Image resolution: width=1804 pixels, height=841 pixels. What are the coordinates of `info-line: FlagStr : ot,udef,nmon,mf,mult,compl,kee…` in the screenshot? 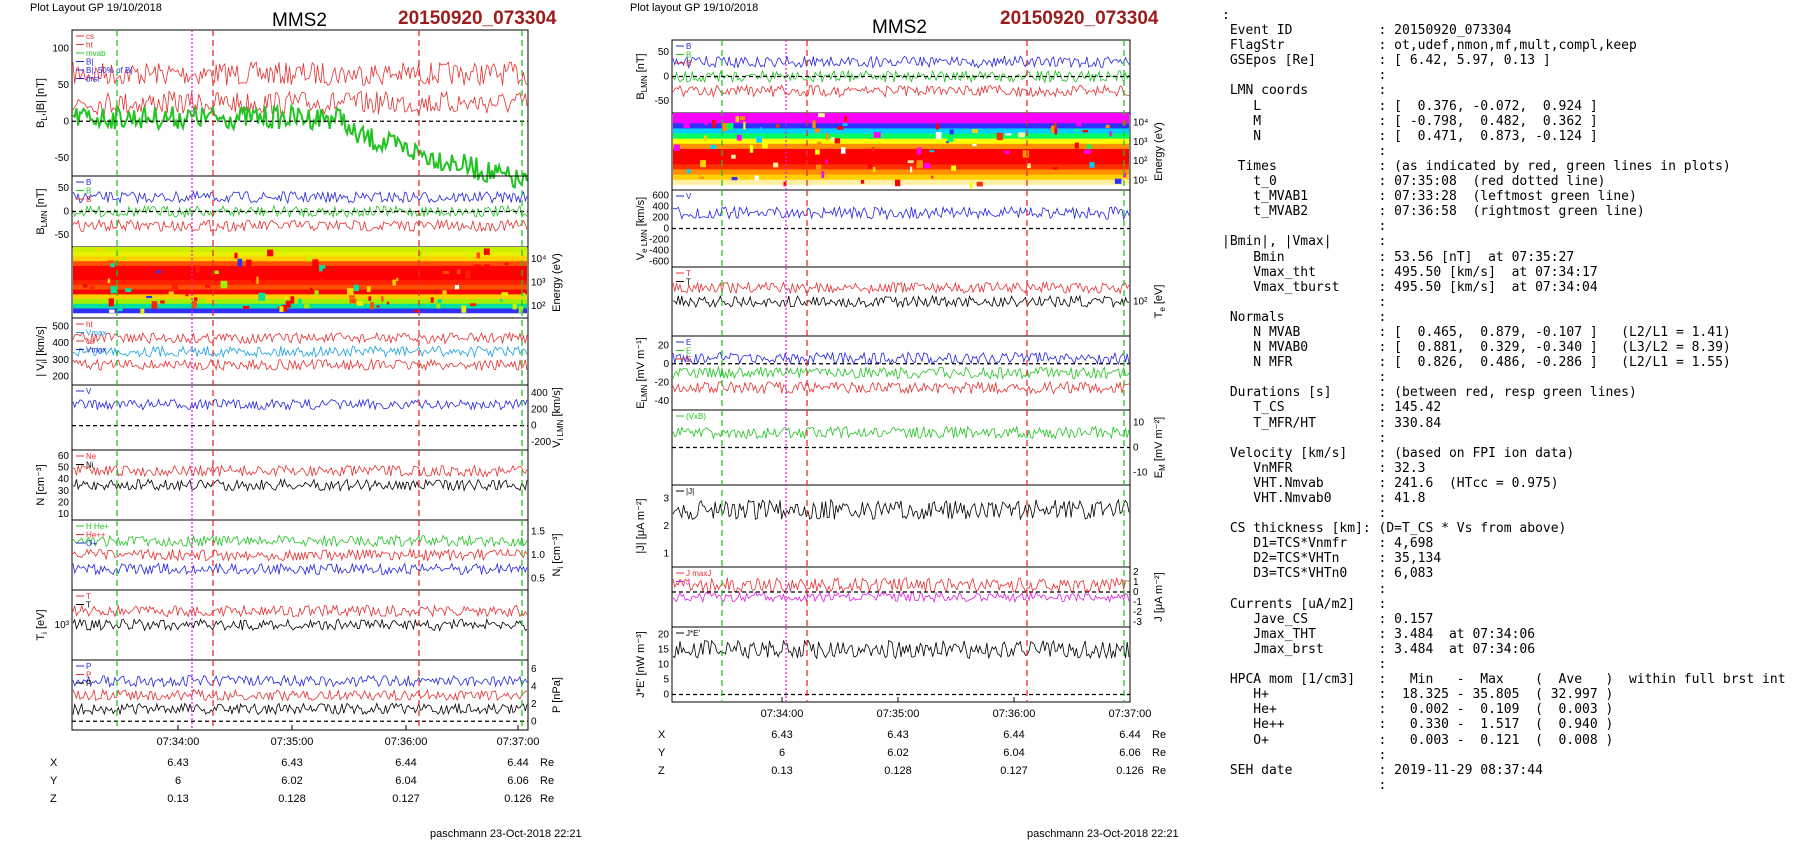 It's located at (1429, 46).